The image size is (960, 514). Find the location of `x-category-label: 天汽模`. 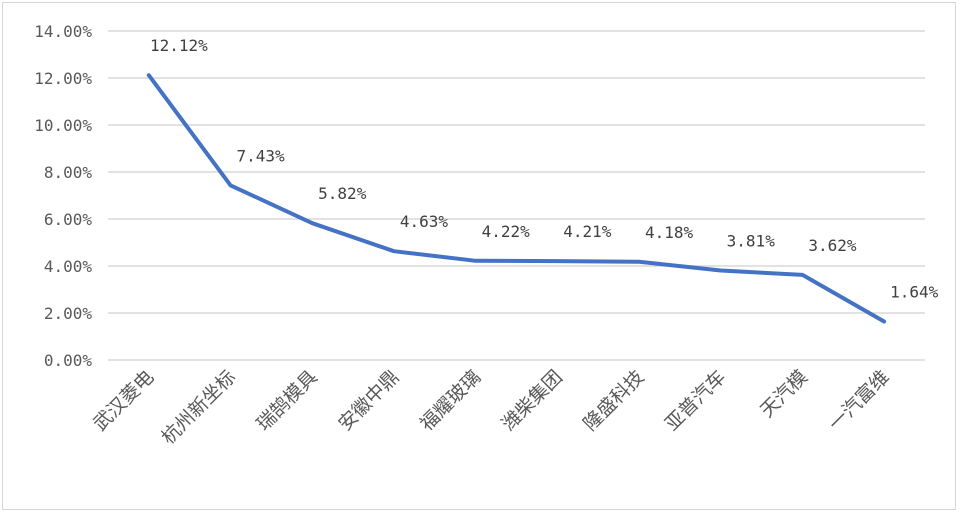

x-category-label: 天汽模 is located at coordinates (784, 394).